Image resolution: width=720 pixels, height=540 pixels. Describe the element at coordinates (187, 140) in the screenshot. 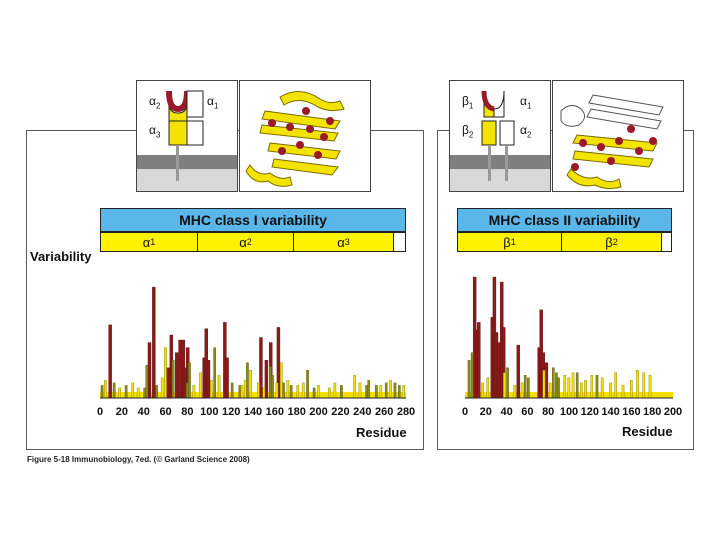

I see `mhc-class-i-domain-icon` at that location.